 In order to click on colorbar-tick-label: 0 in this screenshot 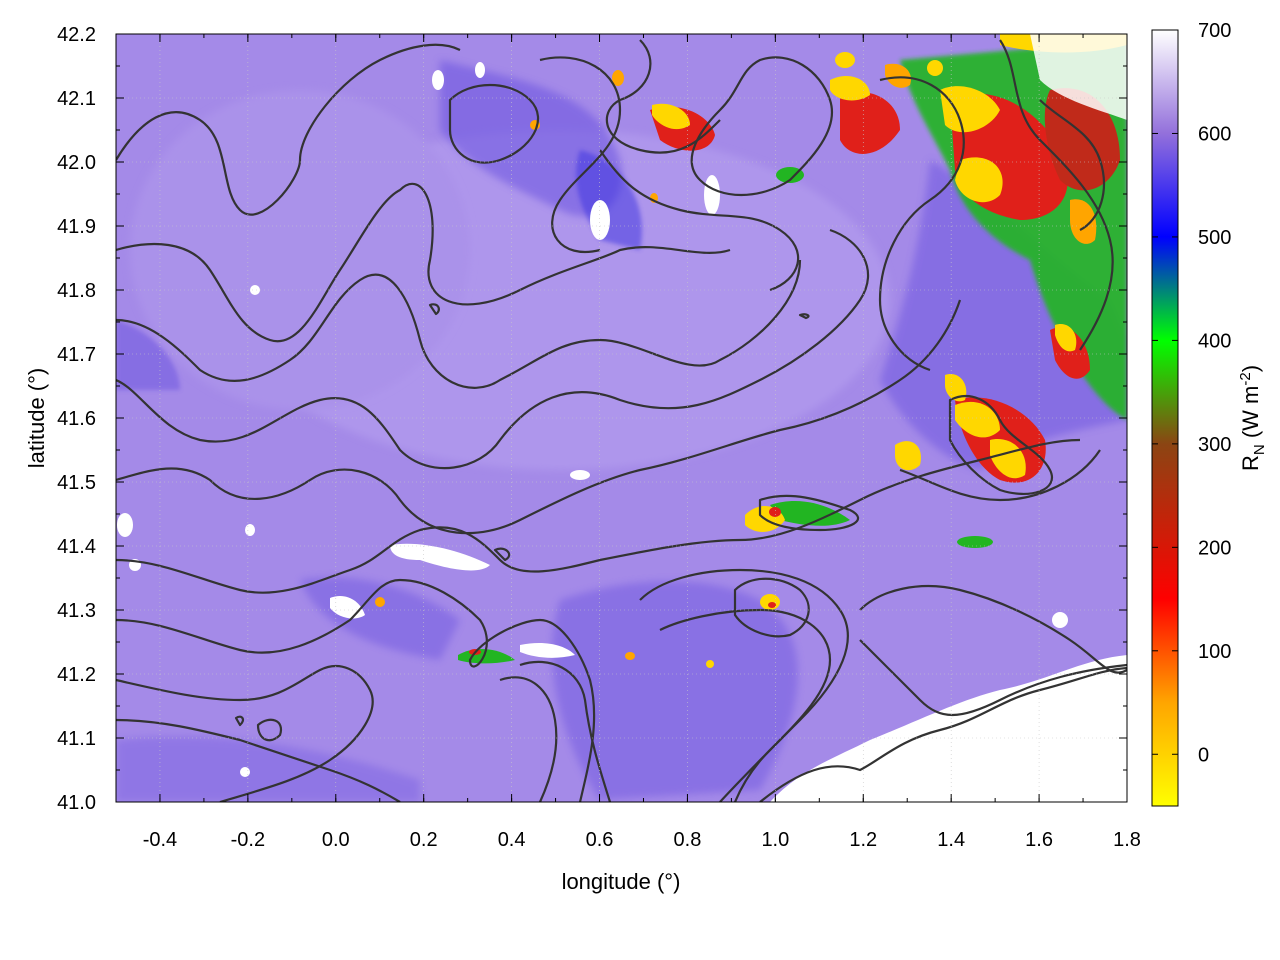, I will do `click(1203, 755)`.